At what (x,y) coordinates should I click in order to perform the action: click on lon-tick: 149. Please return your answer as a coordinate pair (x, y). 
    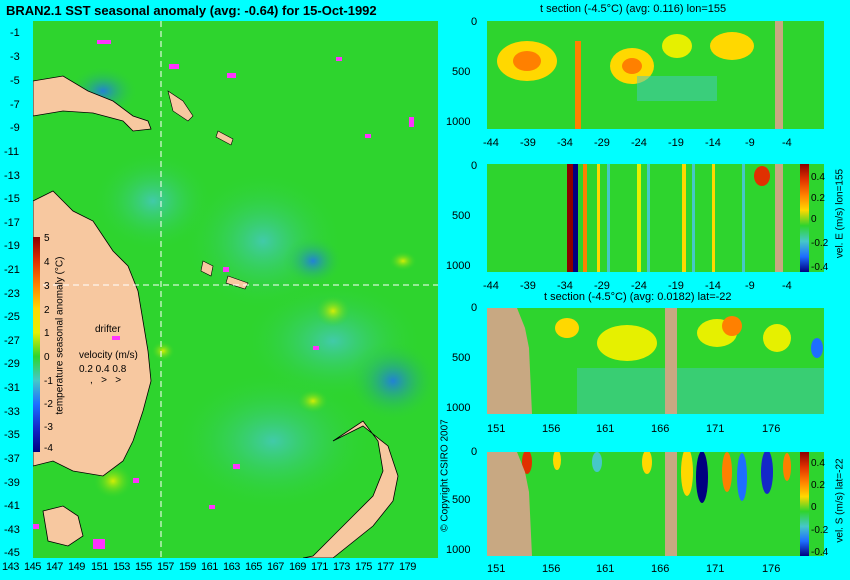
    Looking at the image, I should click on (76, 567).